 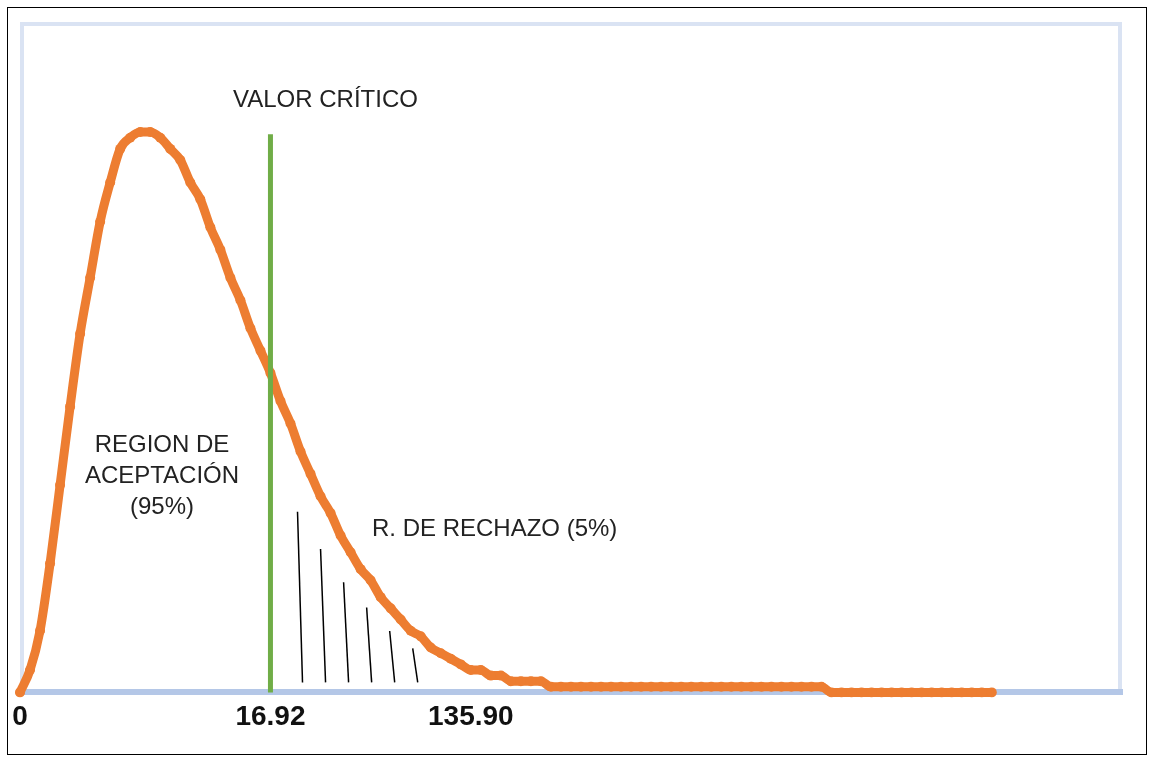 I want to click on annotation: REGION DE ACEPTACIÓN (95%), so click(x=162, y=475).